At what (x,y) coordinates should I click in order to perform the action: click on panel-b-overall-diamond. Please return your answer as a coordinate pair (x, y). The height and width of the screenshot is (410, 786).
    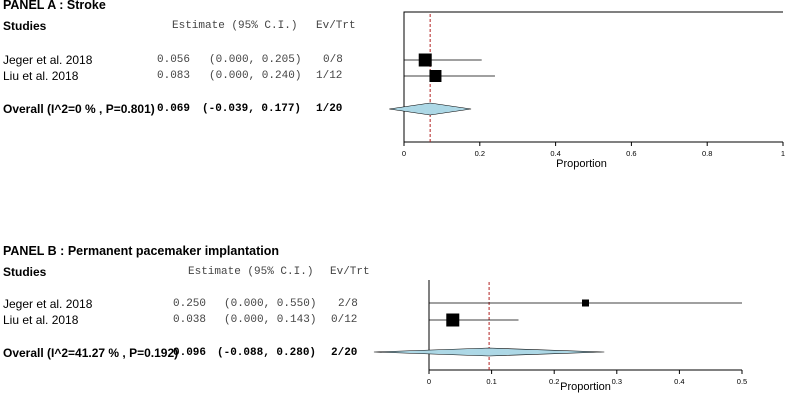
    Looking at the image, I should click on (489, 352).